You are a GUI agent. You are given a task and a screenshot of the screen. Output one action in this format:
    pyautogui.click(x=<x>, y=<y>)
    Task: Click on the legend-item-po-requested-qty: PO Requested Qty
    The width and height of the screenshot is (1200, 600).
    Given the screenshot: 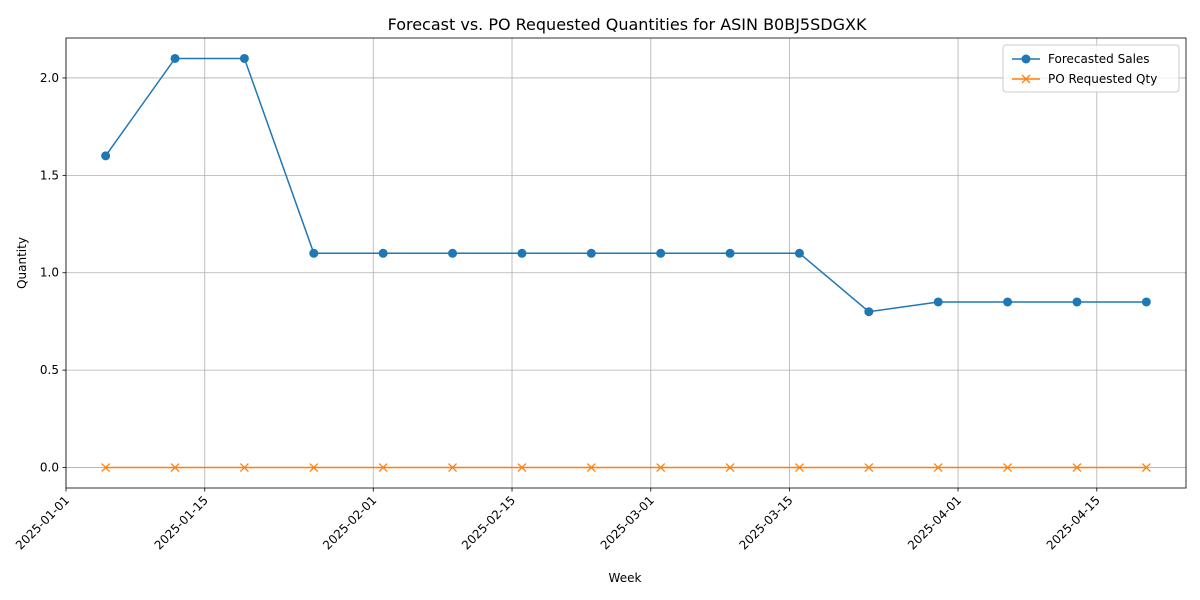 What is the action you would take?
    pyautogui.click(x=1084, y=79)
    